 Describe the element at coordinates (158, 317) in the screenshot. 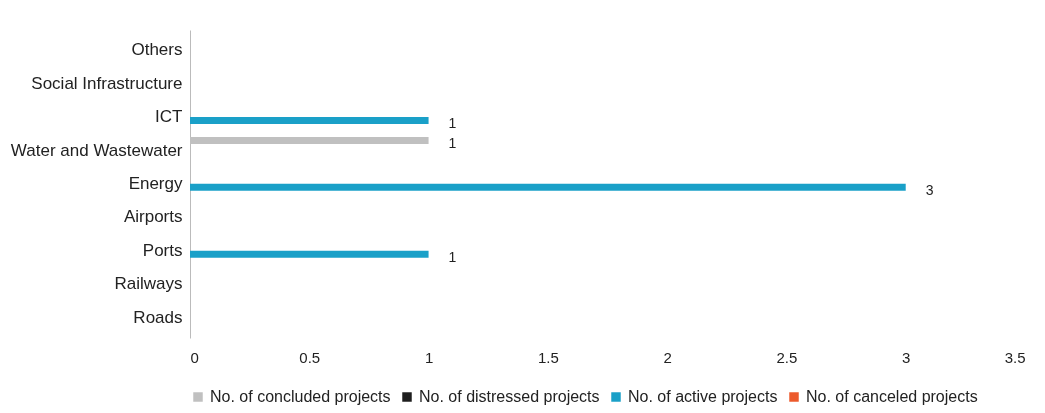

I see `y-tick-label: Roads` at that location.